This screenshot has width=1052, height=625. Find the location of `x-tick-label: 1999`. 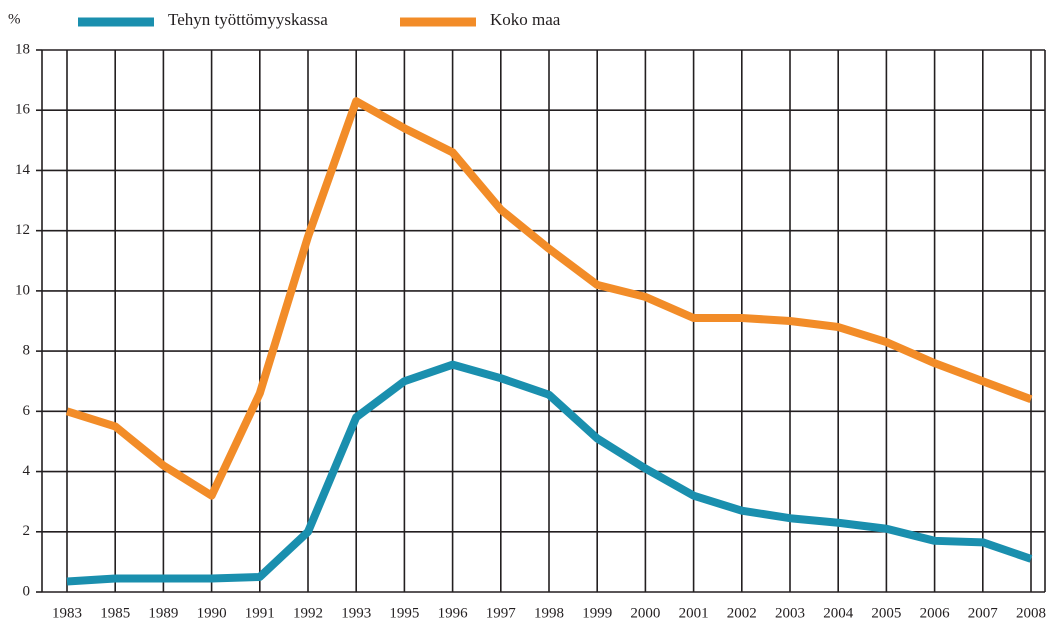

x-tick-label: 1999 is located at coordinates (597, 613).